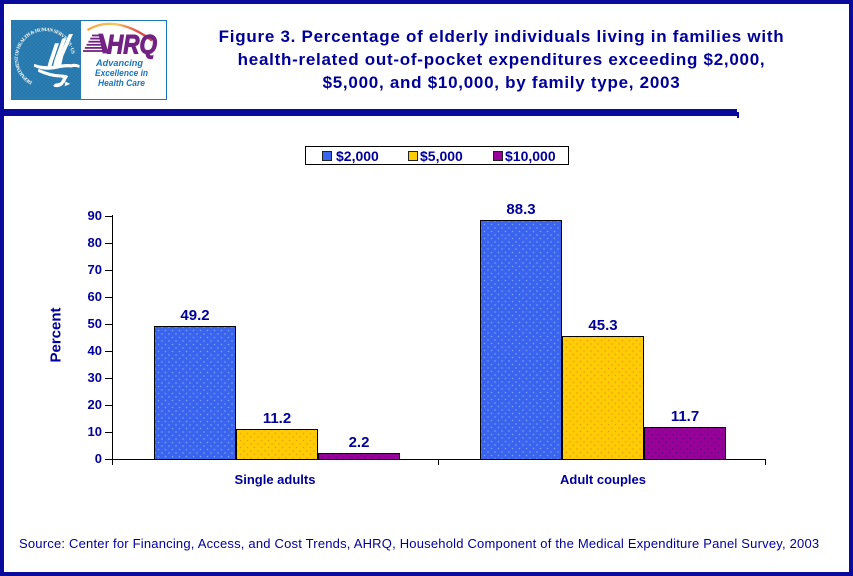 The image size is (853, 576). What do you see at coordinates (132, 45) in the screenshot?
I see `svg-text: HRQ` at bounding box center [132, 45].